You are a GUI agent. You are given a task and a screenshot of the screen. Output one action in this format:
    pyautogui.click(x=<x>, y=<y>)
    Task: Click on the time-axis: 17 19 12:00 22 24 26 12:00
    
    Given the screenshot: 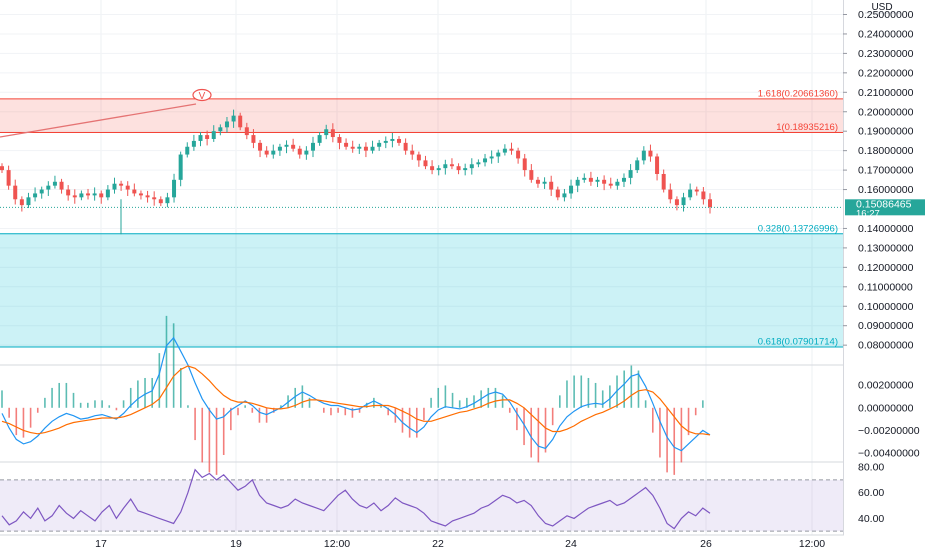 What is the action you would take?
    pyautogui.click(x=460, y=544)
    